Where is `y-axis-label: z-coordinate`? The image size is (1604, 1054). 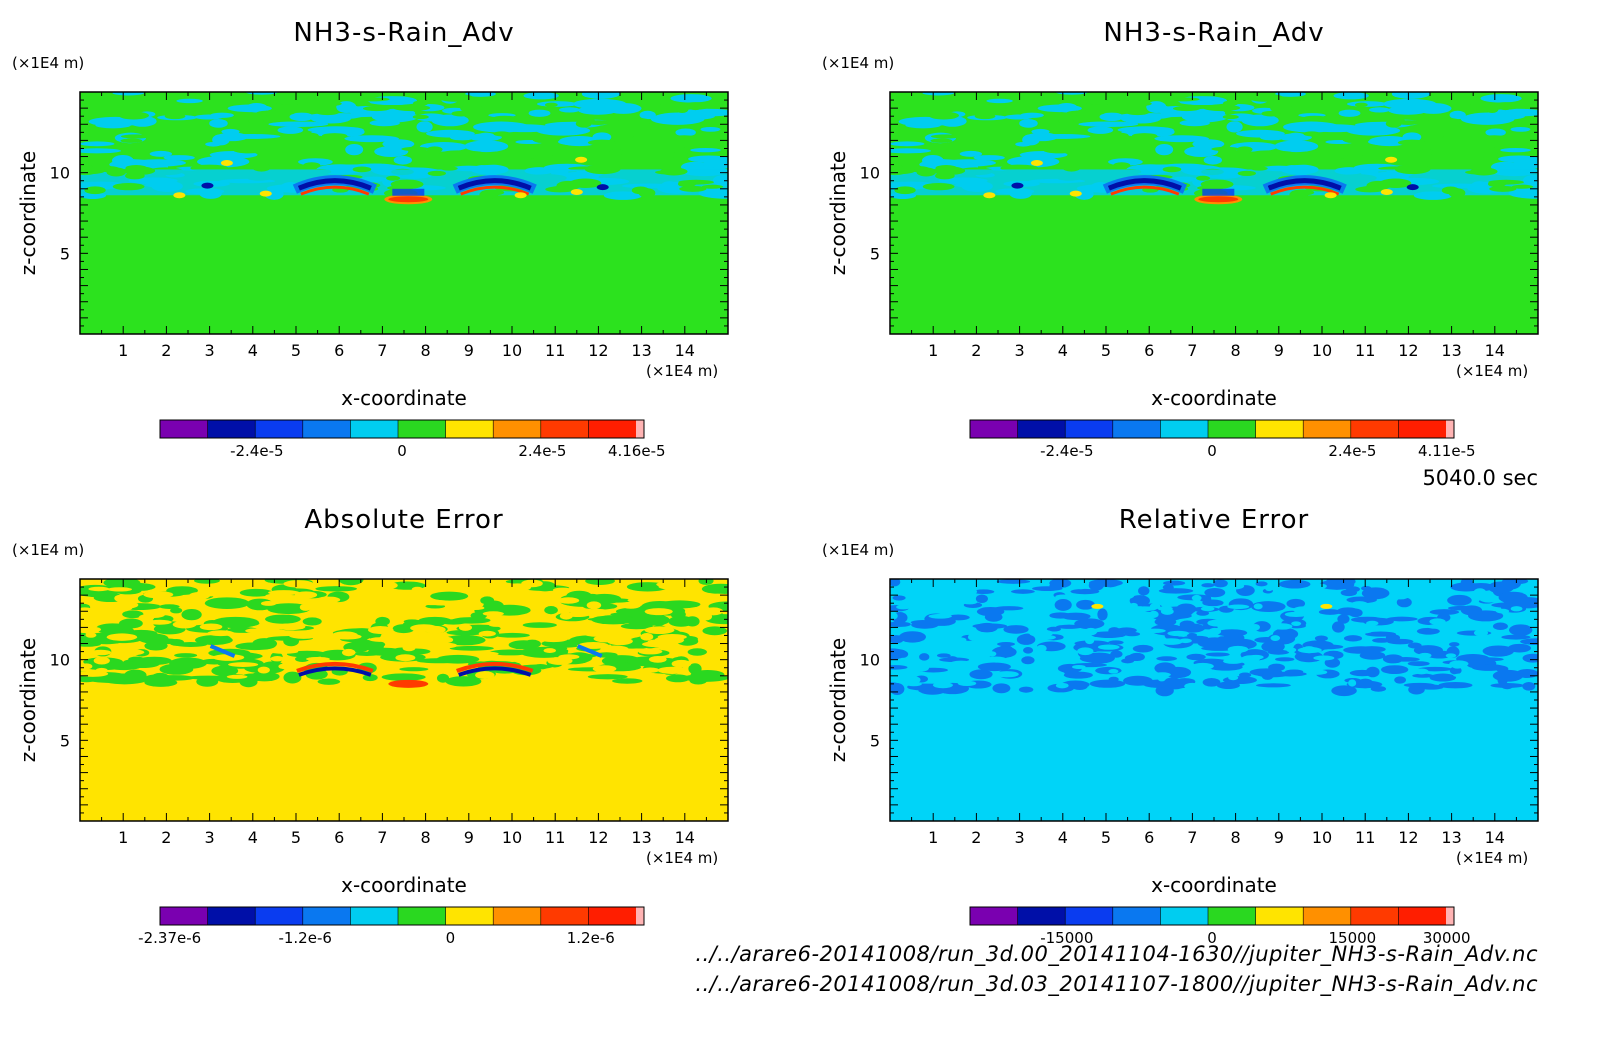
y-axis-label: z-coordinate is located at coordinates (838, 213).